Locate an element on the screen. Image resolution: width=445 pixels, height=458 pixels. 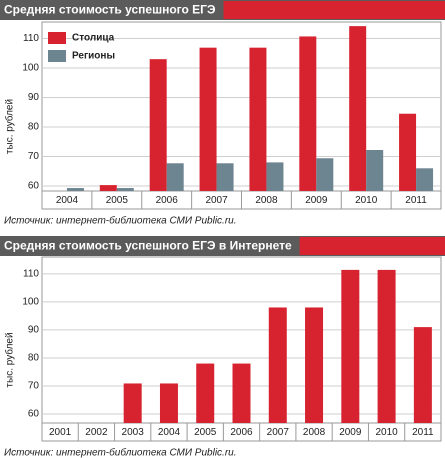
x-tick-label: 2002 is located at coordinates (96, 432).